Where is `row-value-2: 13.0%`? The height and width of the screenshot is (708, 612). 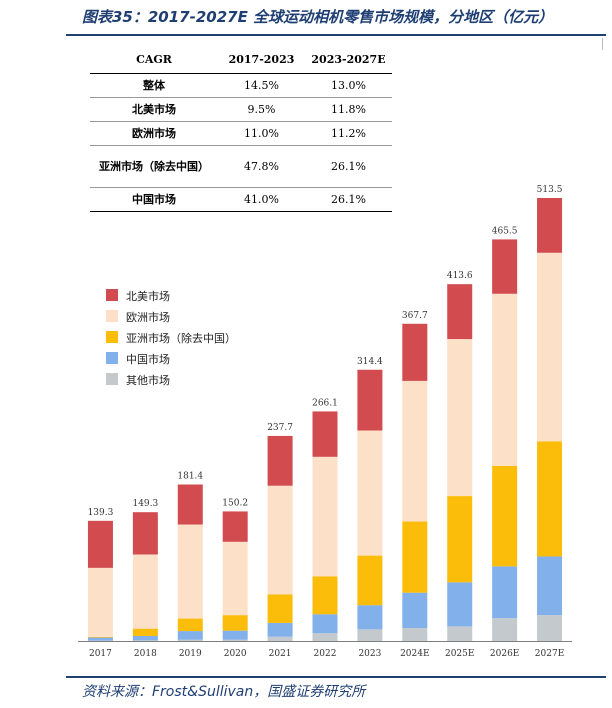
row-value-2: 13.0% is located at coordinates (348, 85).